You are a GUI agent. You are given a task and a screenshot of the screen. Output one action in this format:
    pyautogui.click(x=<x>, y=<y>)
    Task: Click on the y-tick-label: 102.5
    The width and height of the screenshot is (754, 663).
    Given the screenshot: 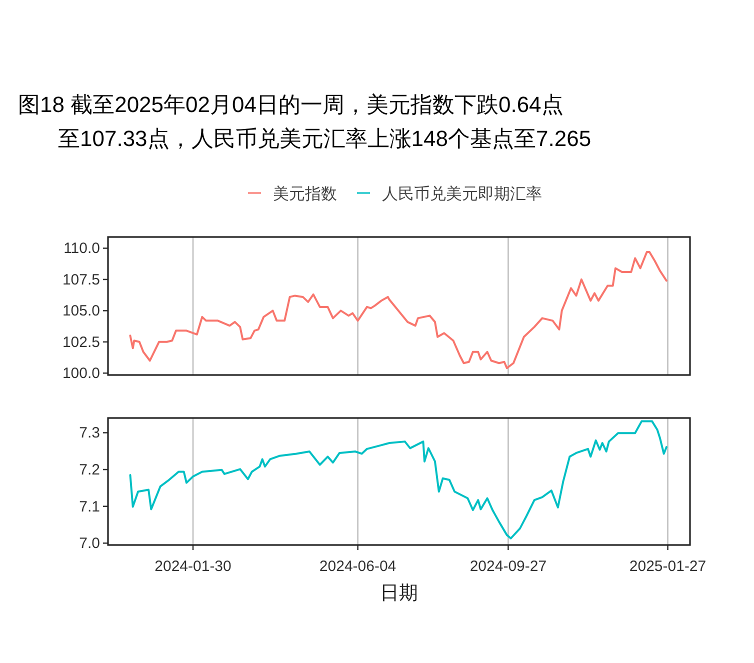 What is the action you would take?
    pyautogui.click(x=81, y=342)
    